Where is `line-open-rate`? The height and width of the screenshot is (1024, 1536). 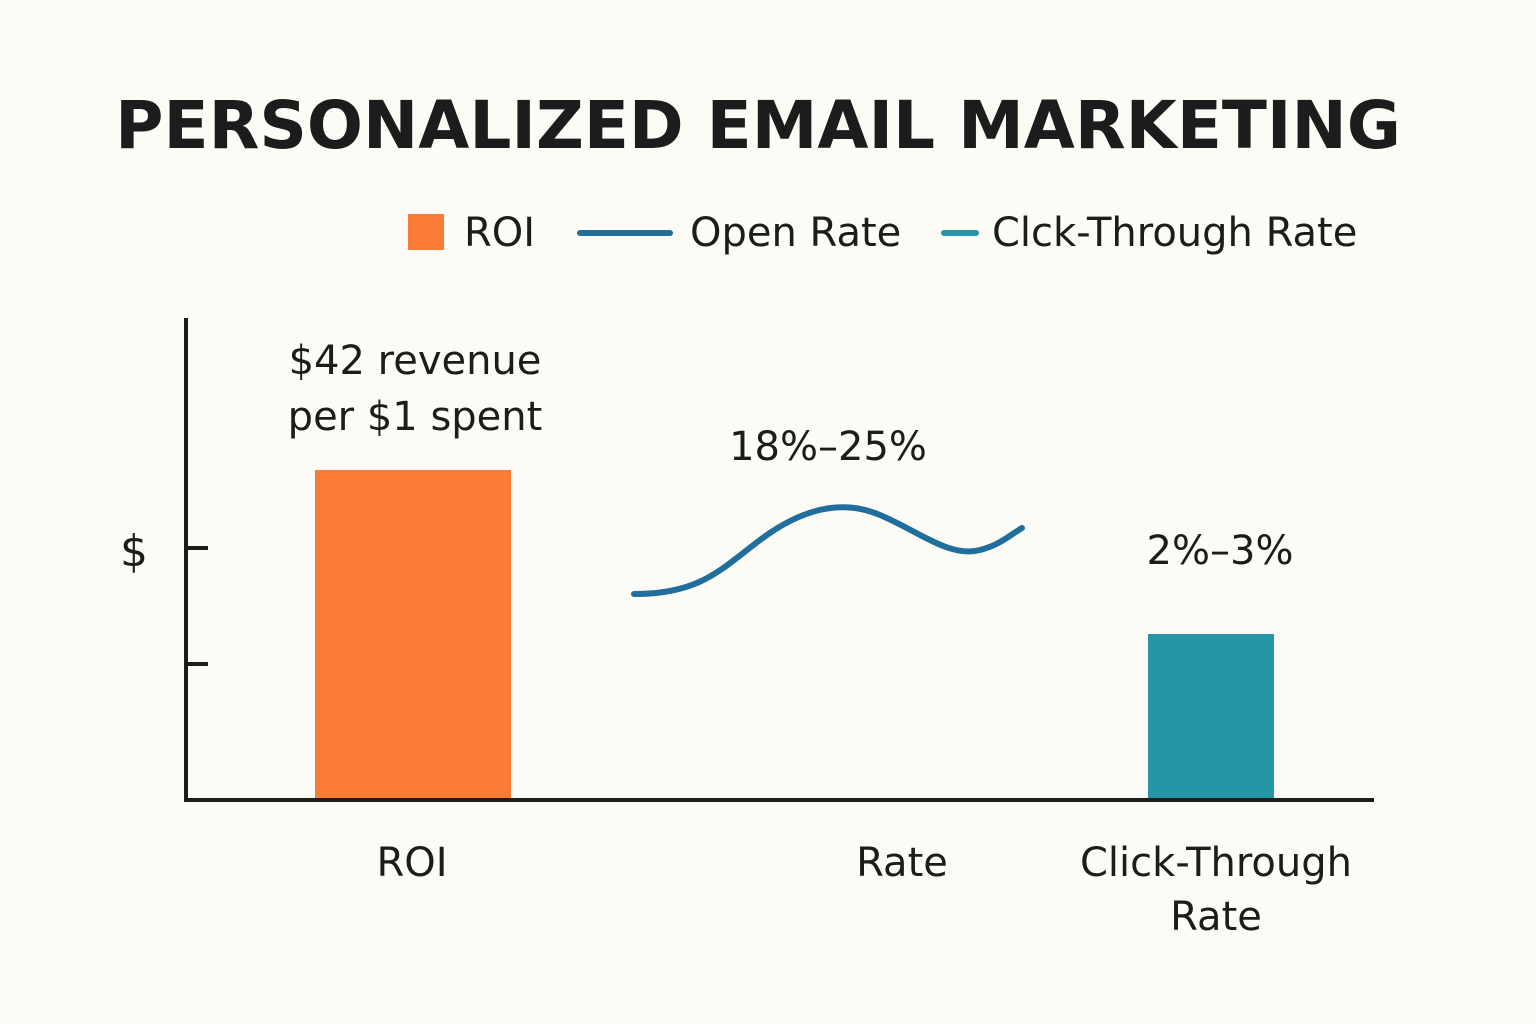
line-open-rate is located at coordinates (828, 550).